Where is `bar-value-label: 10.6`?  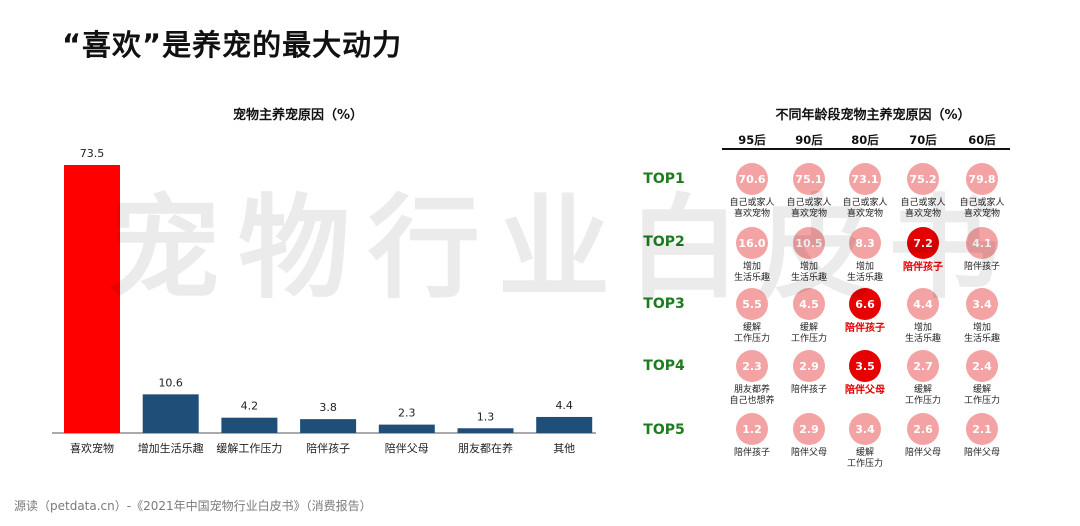
bar-value-label: 10.6 is located at coordinates (170, 382).